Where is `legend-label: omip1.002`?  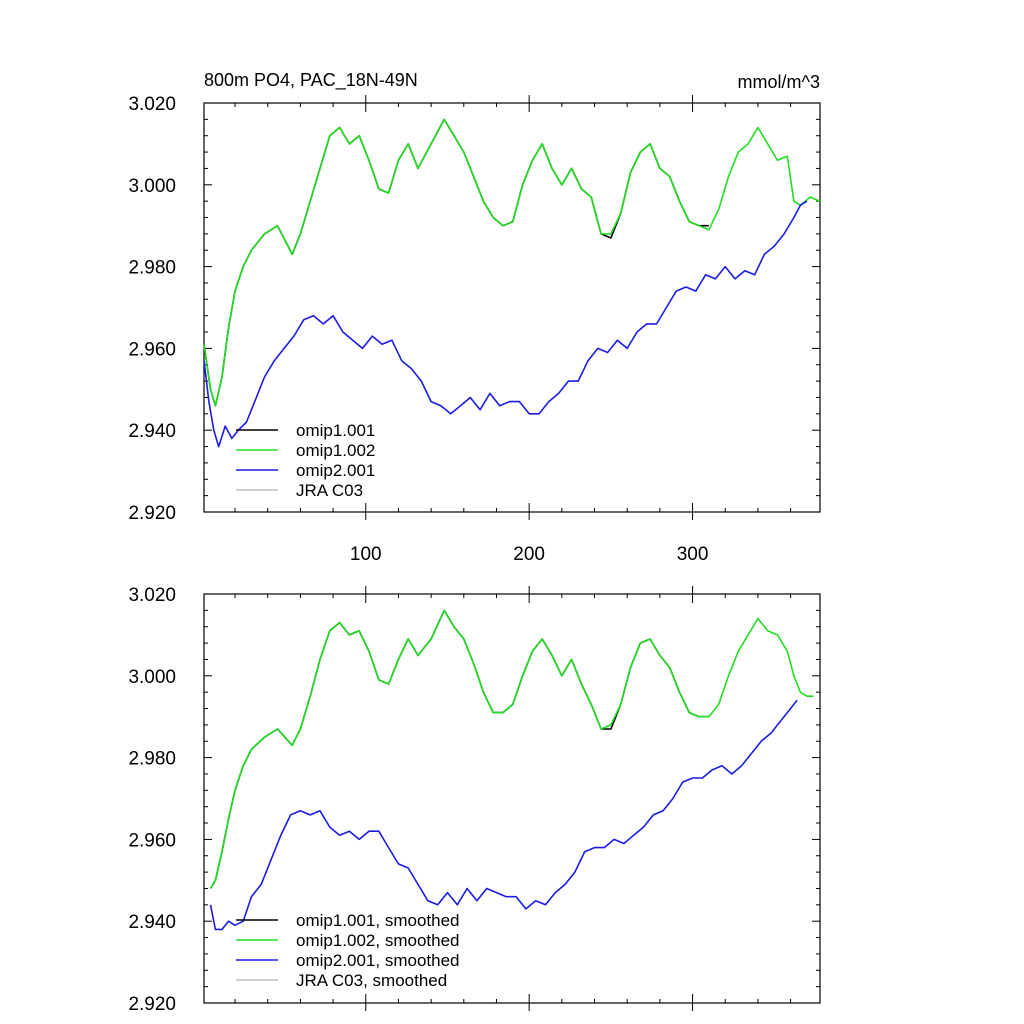
legend-label: omip1.002 is located at coordinates (335, 450).